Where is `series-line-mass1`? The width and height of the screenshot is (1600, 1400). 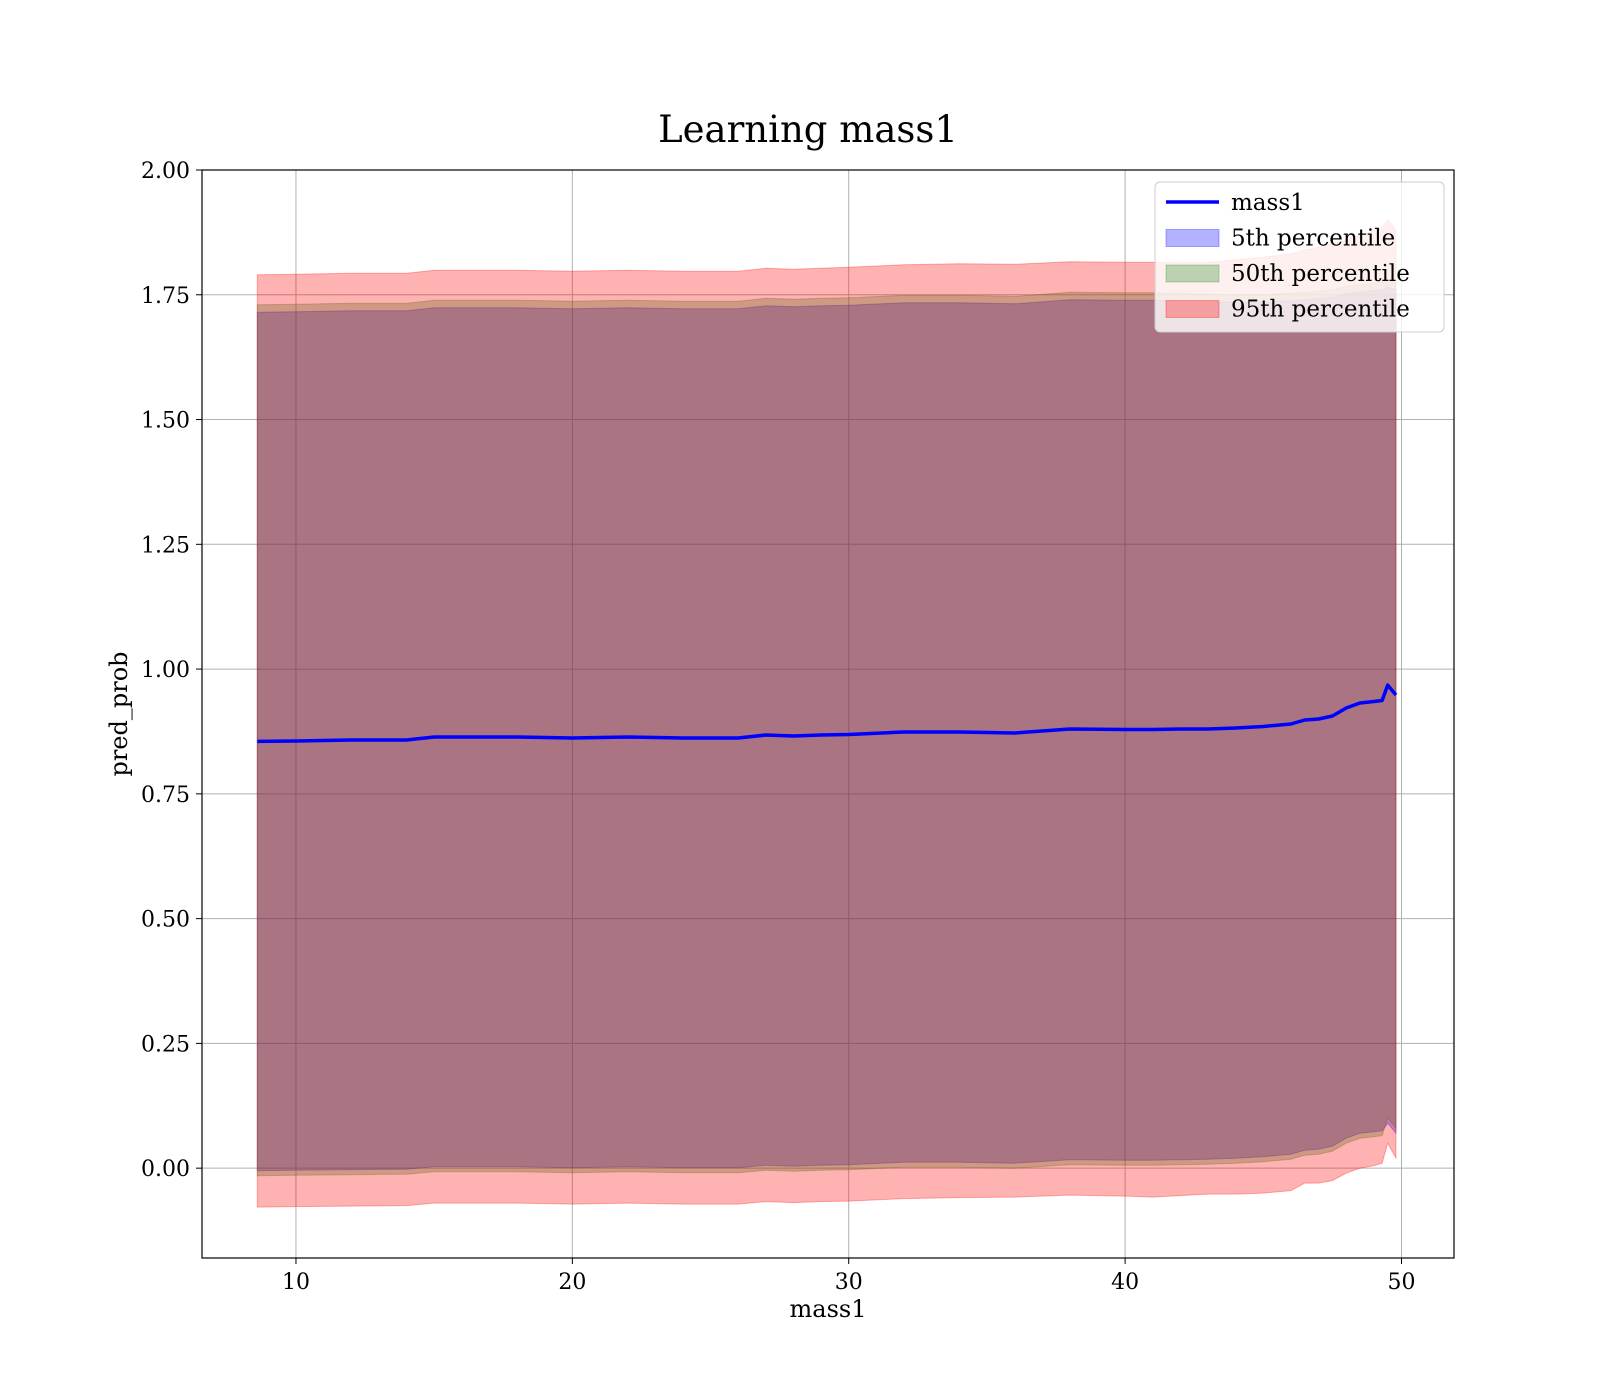 series-line-mass1 is located at coordinates (827, 713).